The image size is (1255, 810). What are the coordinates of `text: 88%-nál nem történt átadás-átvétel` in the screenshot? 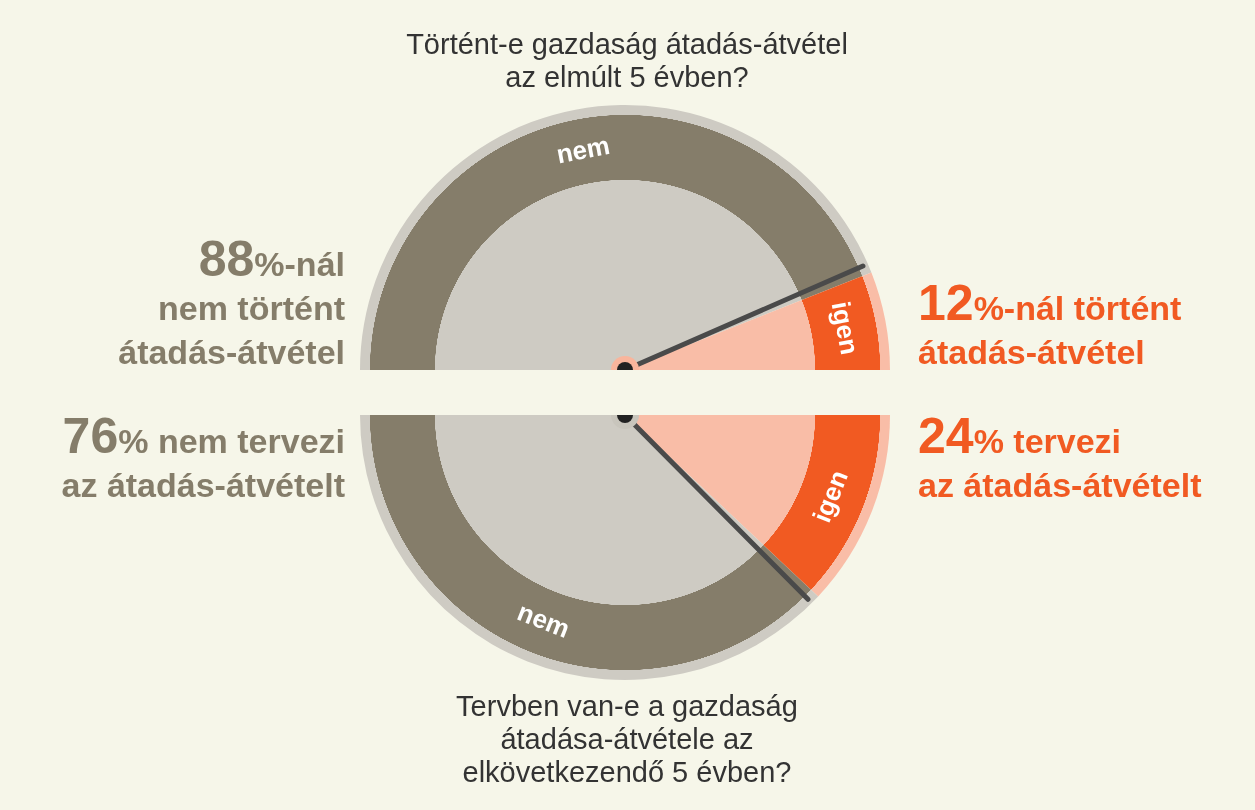 It's located at (231, 302).